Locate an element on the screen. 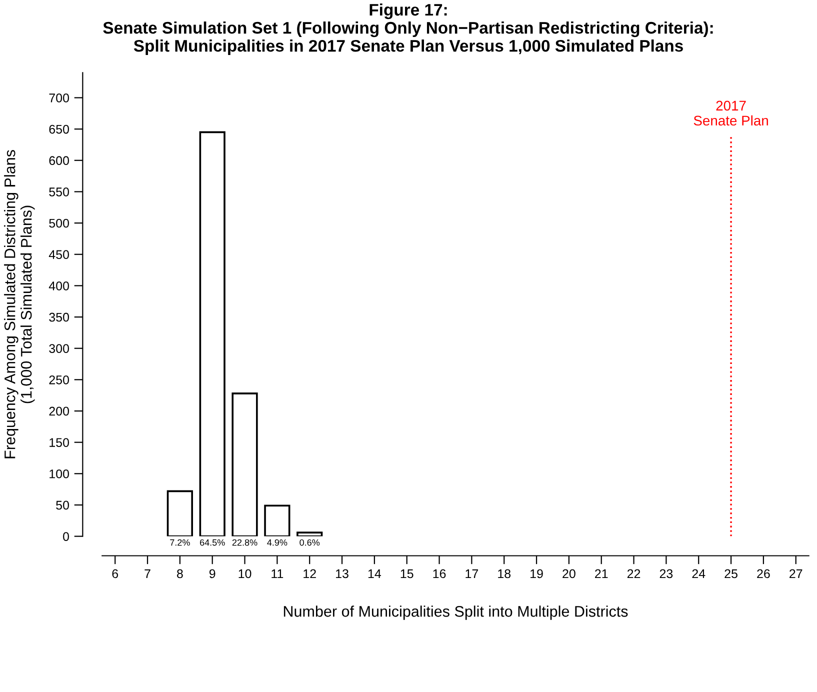  y-tick-label: 0 is located at coordinates (66, 536).